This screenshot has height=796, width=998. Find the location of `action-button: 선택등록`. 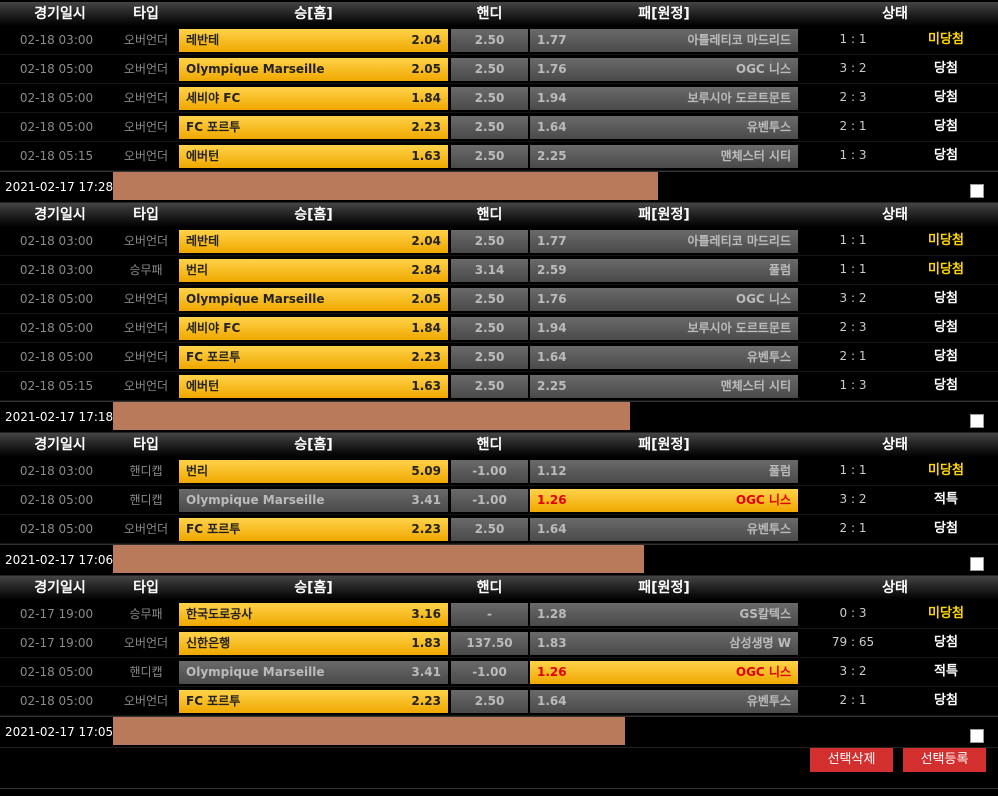

action-button: 선택등록 is located at coordinates (944, 760).